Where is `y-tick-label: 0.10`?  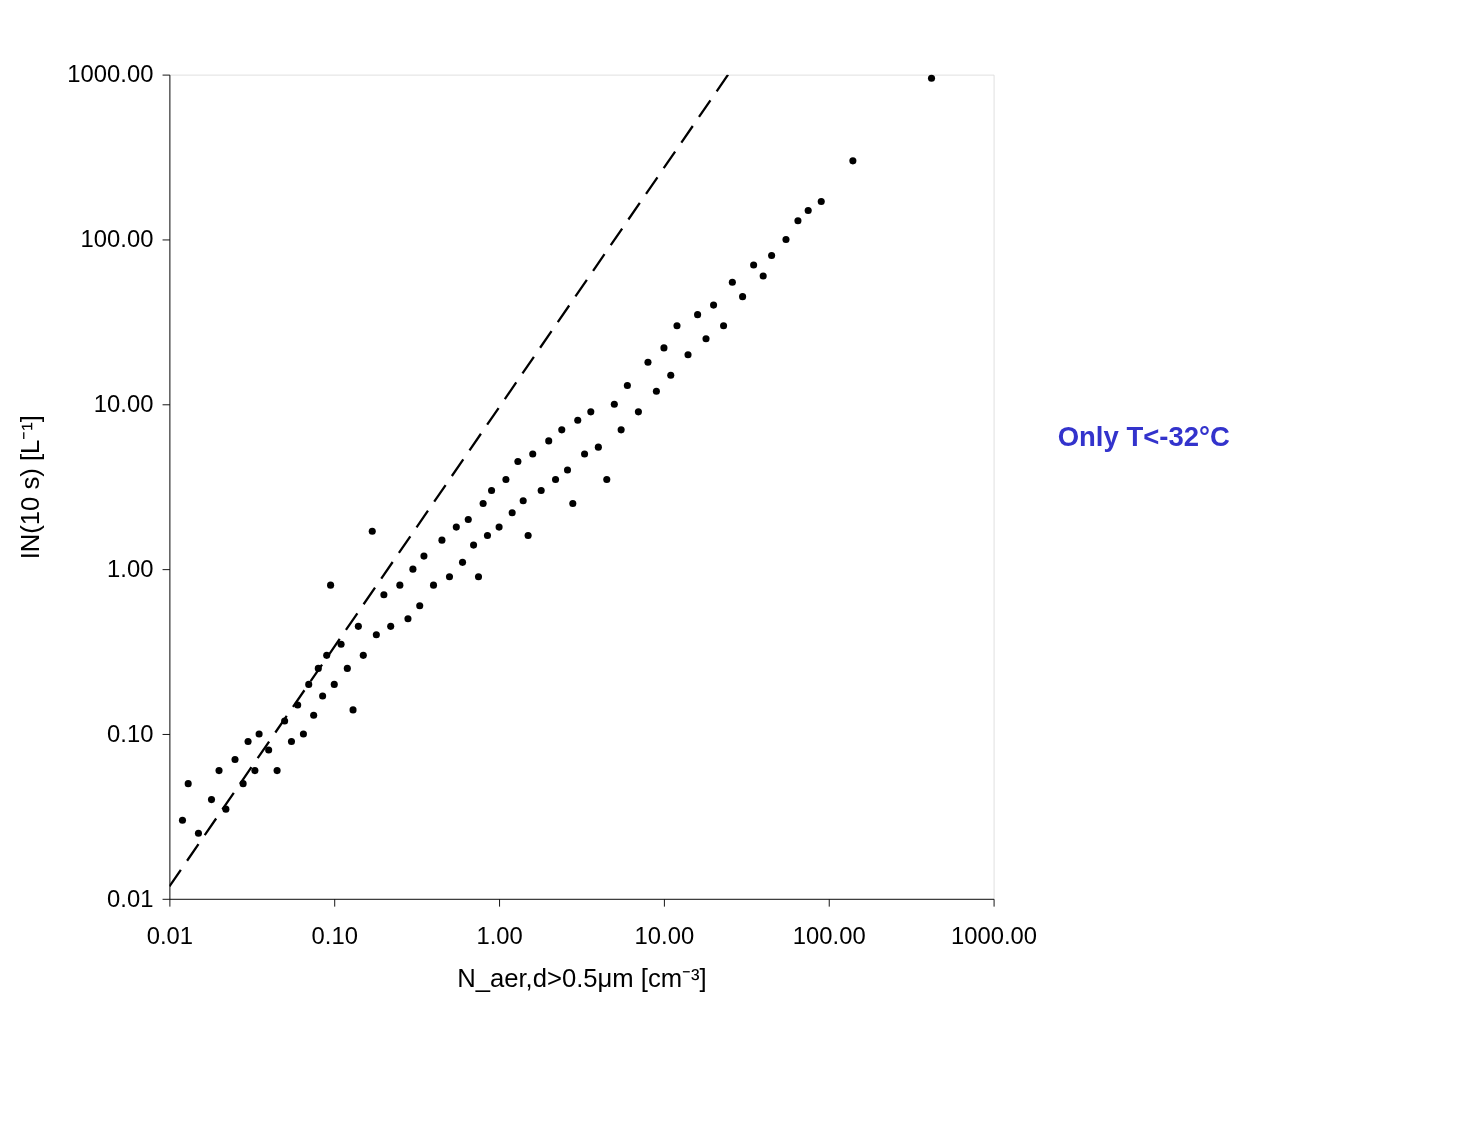 y-tick-label: 0.10 is located at coordinates (130, 733).